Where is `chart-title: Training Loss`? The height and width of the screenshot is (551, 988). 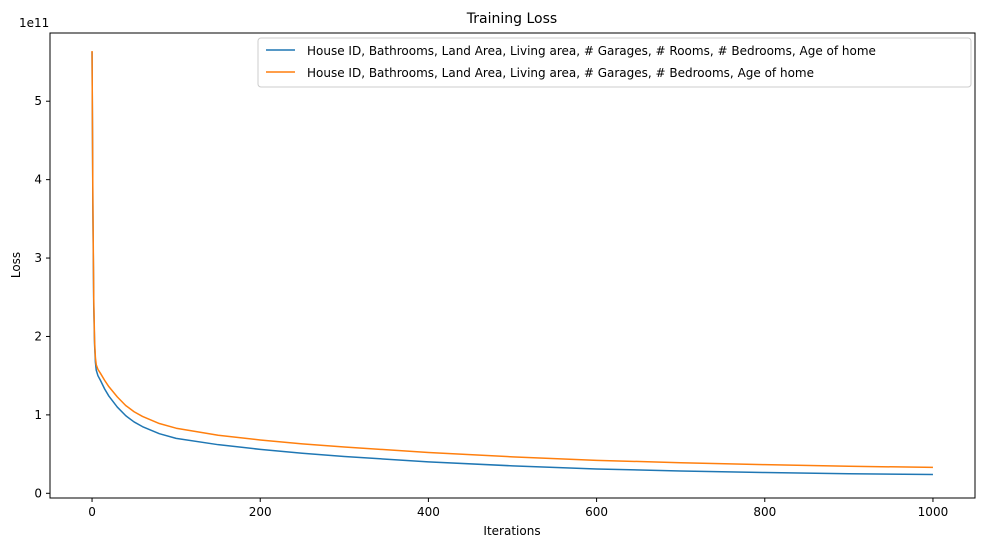 chart-title: Training Loss is located at coordinates (511, 19).